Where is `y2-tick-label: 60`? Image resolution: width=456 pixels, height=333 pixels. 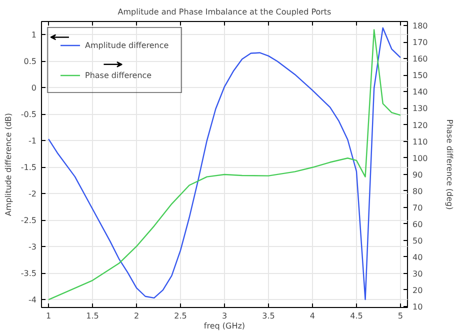 y2-tick-label: 60 is located at coordinates (417, 224).